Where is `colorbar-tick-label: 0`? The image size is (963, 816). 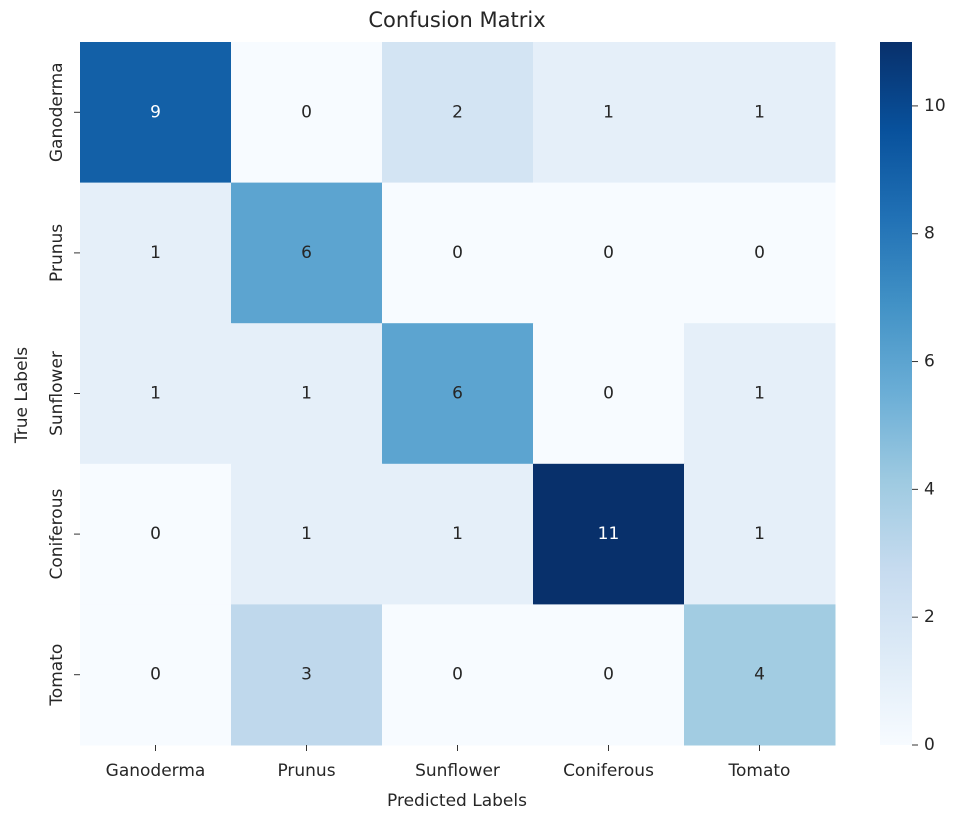 colorbar-tick-label: 0 is located at coordinates (929, 745).